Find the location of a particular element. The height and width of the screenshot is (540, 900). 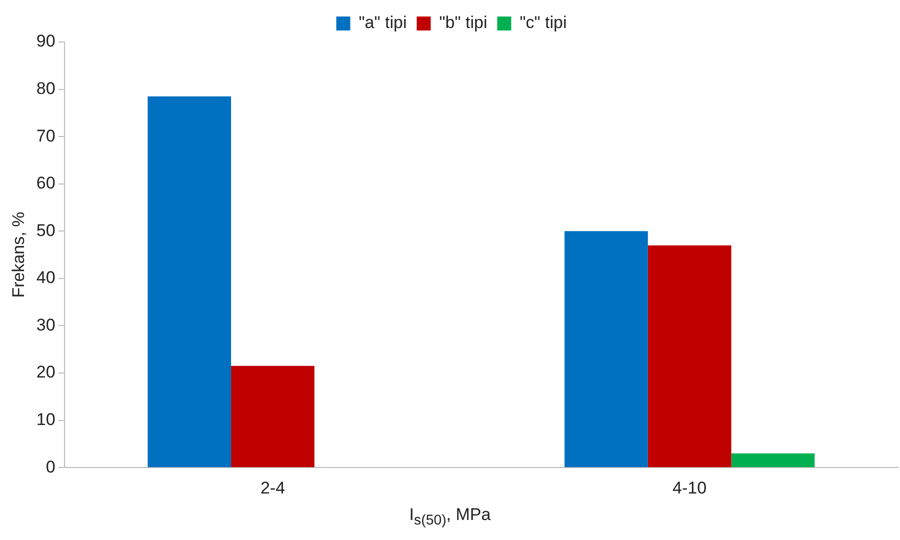

y-tick-label: 70 is located at coordinates (46, 136).